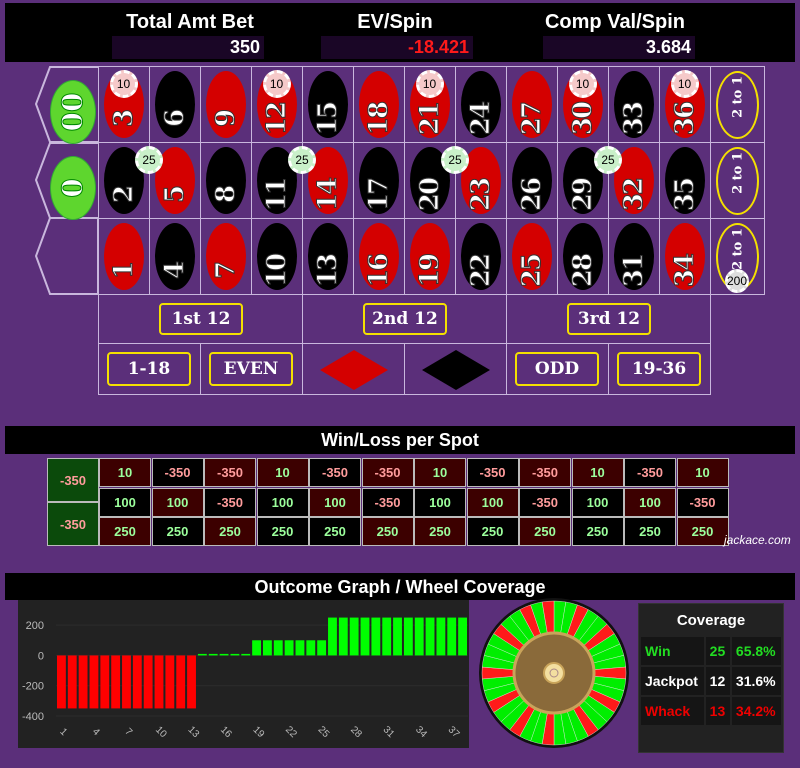 Image resolution: width=800 pixels, height=768 pixels. What do you see at coordinates (226, 195) in the screenshot?
I see `number-label: 8` at bounding box center [226, 195].